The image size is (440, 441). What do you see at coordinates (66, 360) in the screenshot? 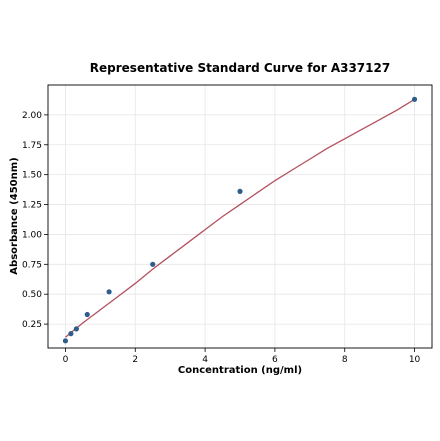
I see `x-tick-label: 0` at bounding box center [66, 360].